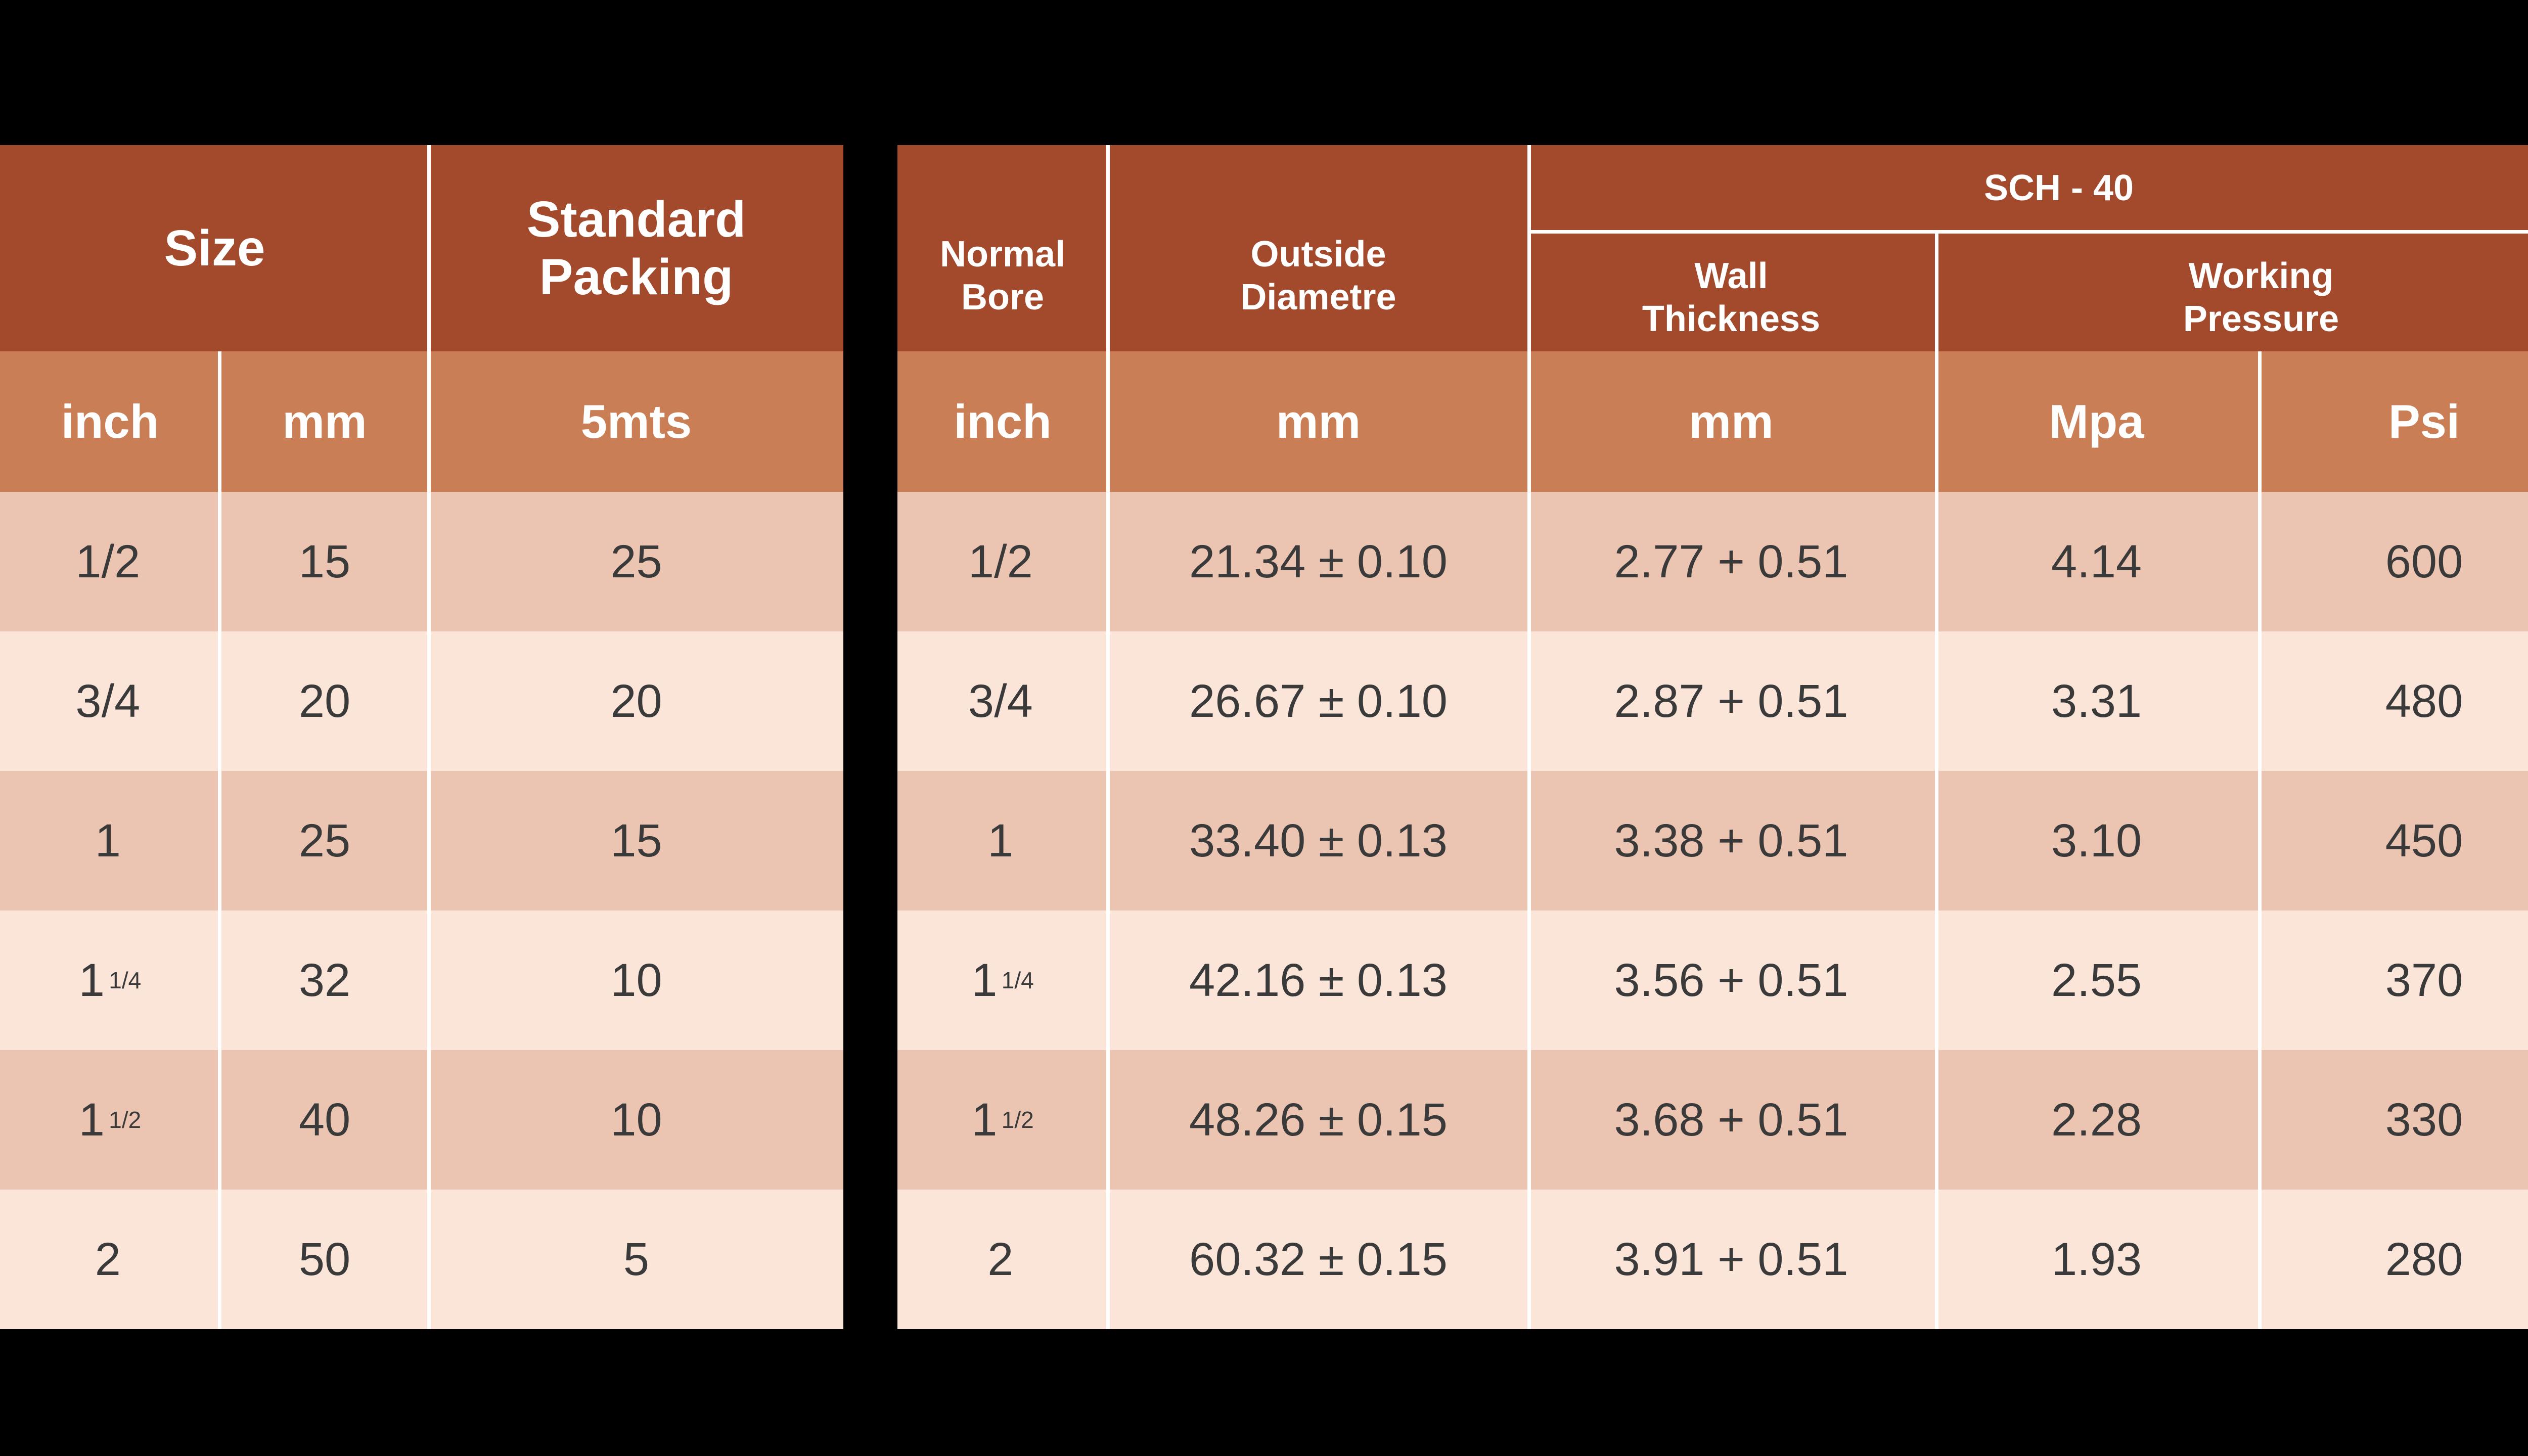  I want to click on table-cell-size: 1, so click(110, 841).